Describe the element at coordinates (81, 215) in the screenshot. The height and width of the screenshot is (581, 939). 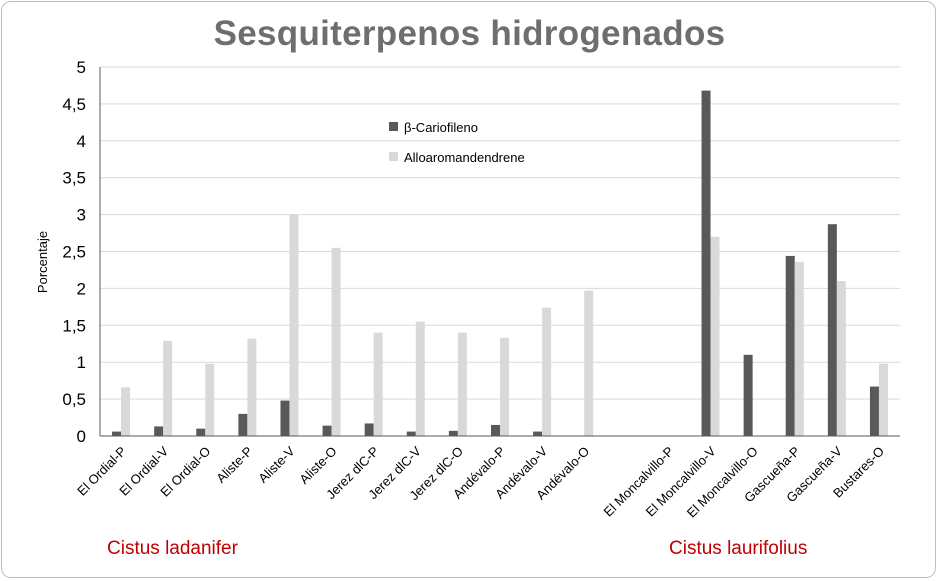
I see `y-tick-label: 3` at that location.